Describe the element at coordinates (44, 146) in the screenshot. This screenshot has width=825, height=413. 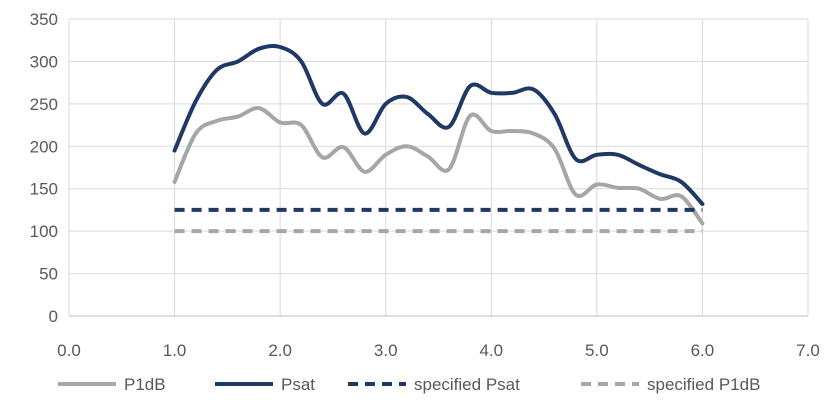
I see `y-tick-label: 200` at that location.